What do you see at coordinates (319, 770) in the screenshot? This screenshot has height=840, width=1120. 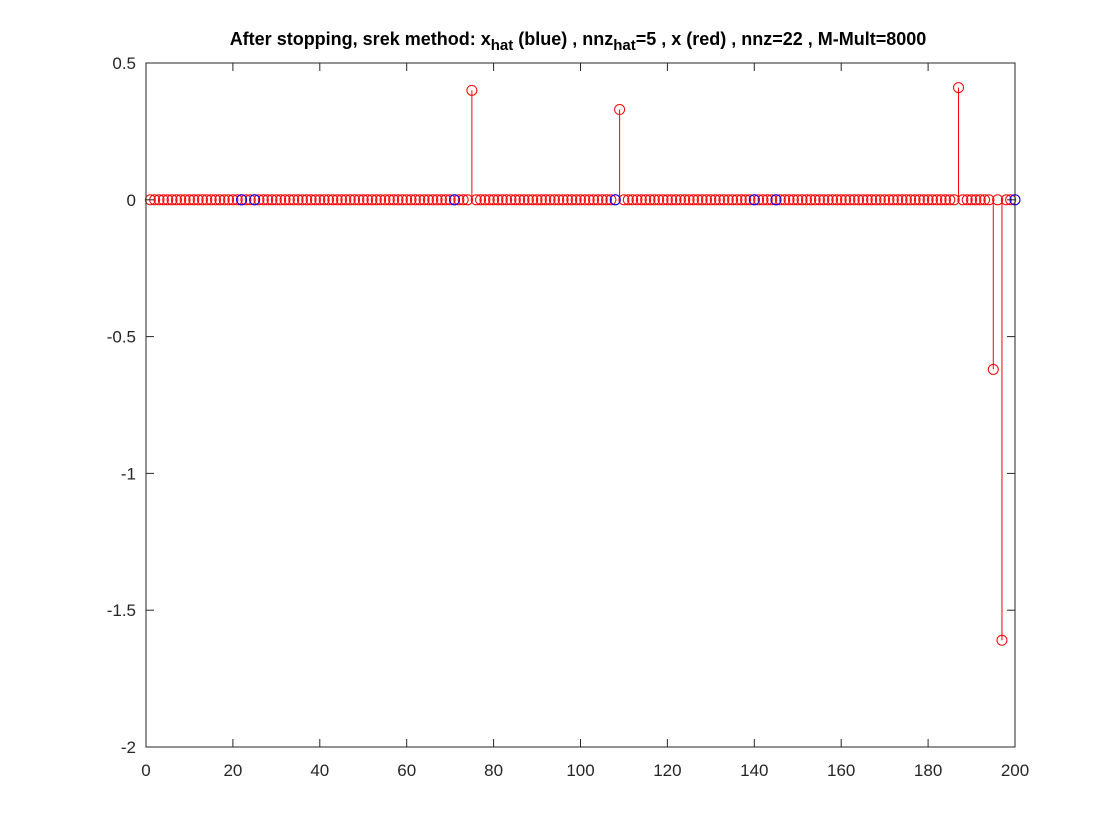 I see `x-tick-label: 40` at bounding box center [319, 770].